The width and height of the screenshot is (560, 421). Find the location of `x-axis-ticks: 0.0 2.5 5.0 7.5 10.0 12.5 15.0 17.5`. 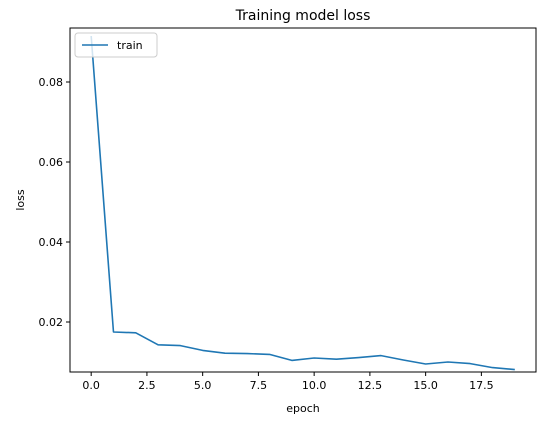

x-axis-ticks: 0.0 2.5 5.0 7.5 10.0 12.5 15.0 17.5 is located at coordinates (288, 382).